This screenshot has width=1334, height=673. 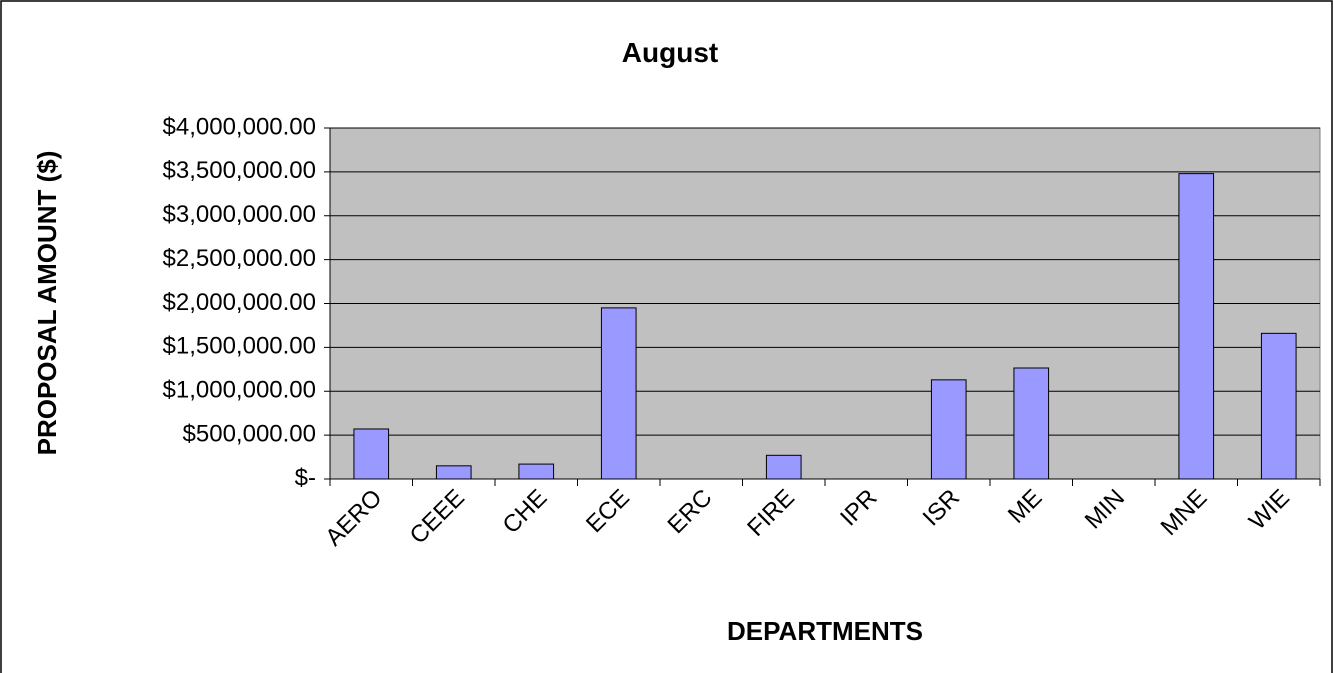 What do you see at coordinates (239, 346) in the screenshot?
I see `y-tick-label: $1,500,000.00` at bounding box center [239, 346].